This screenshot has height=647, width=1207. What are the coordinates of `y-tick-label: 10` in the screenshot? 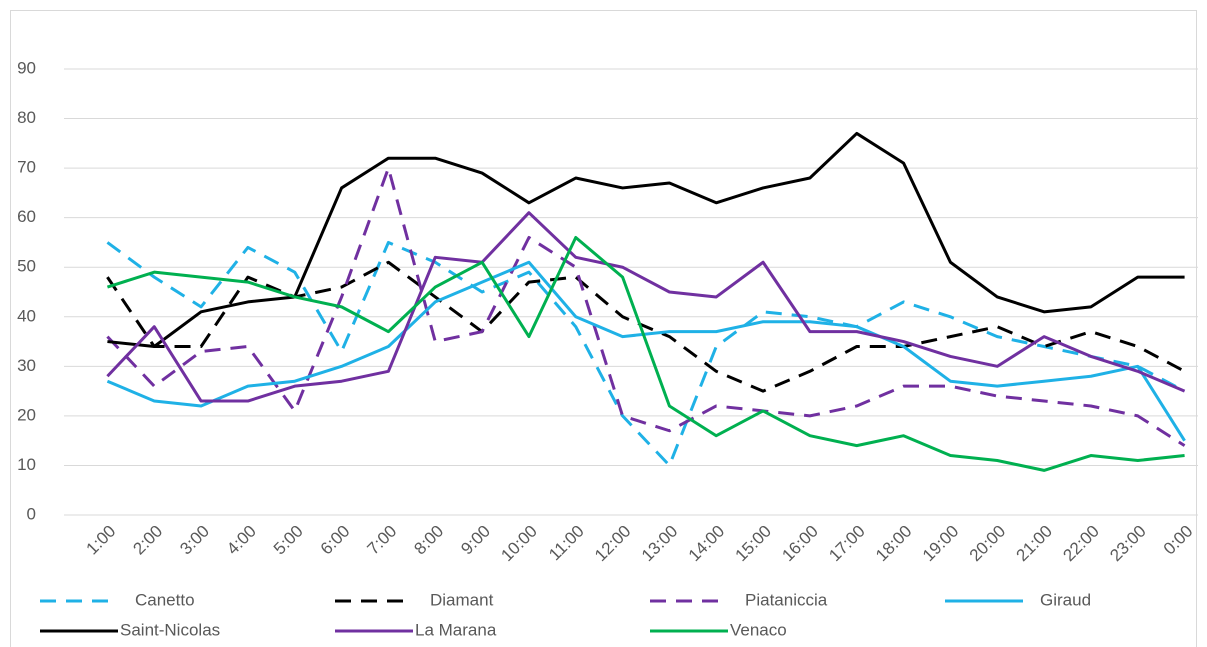 It's located at (26, 464).